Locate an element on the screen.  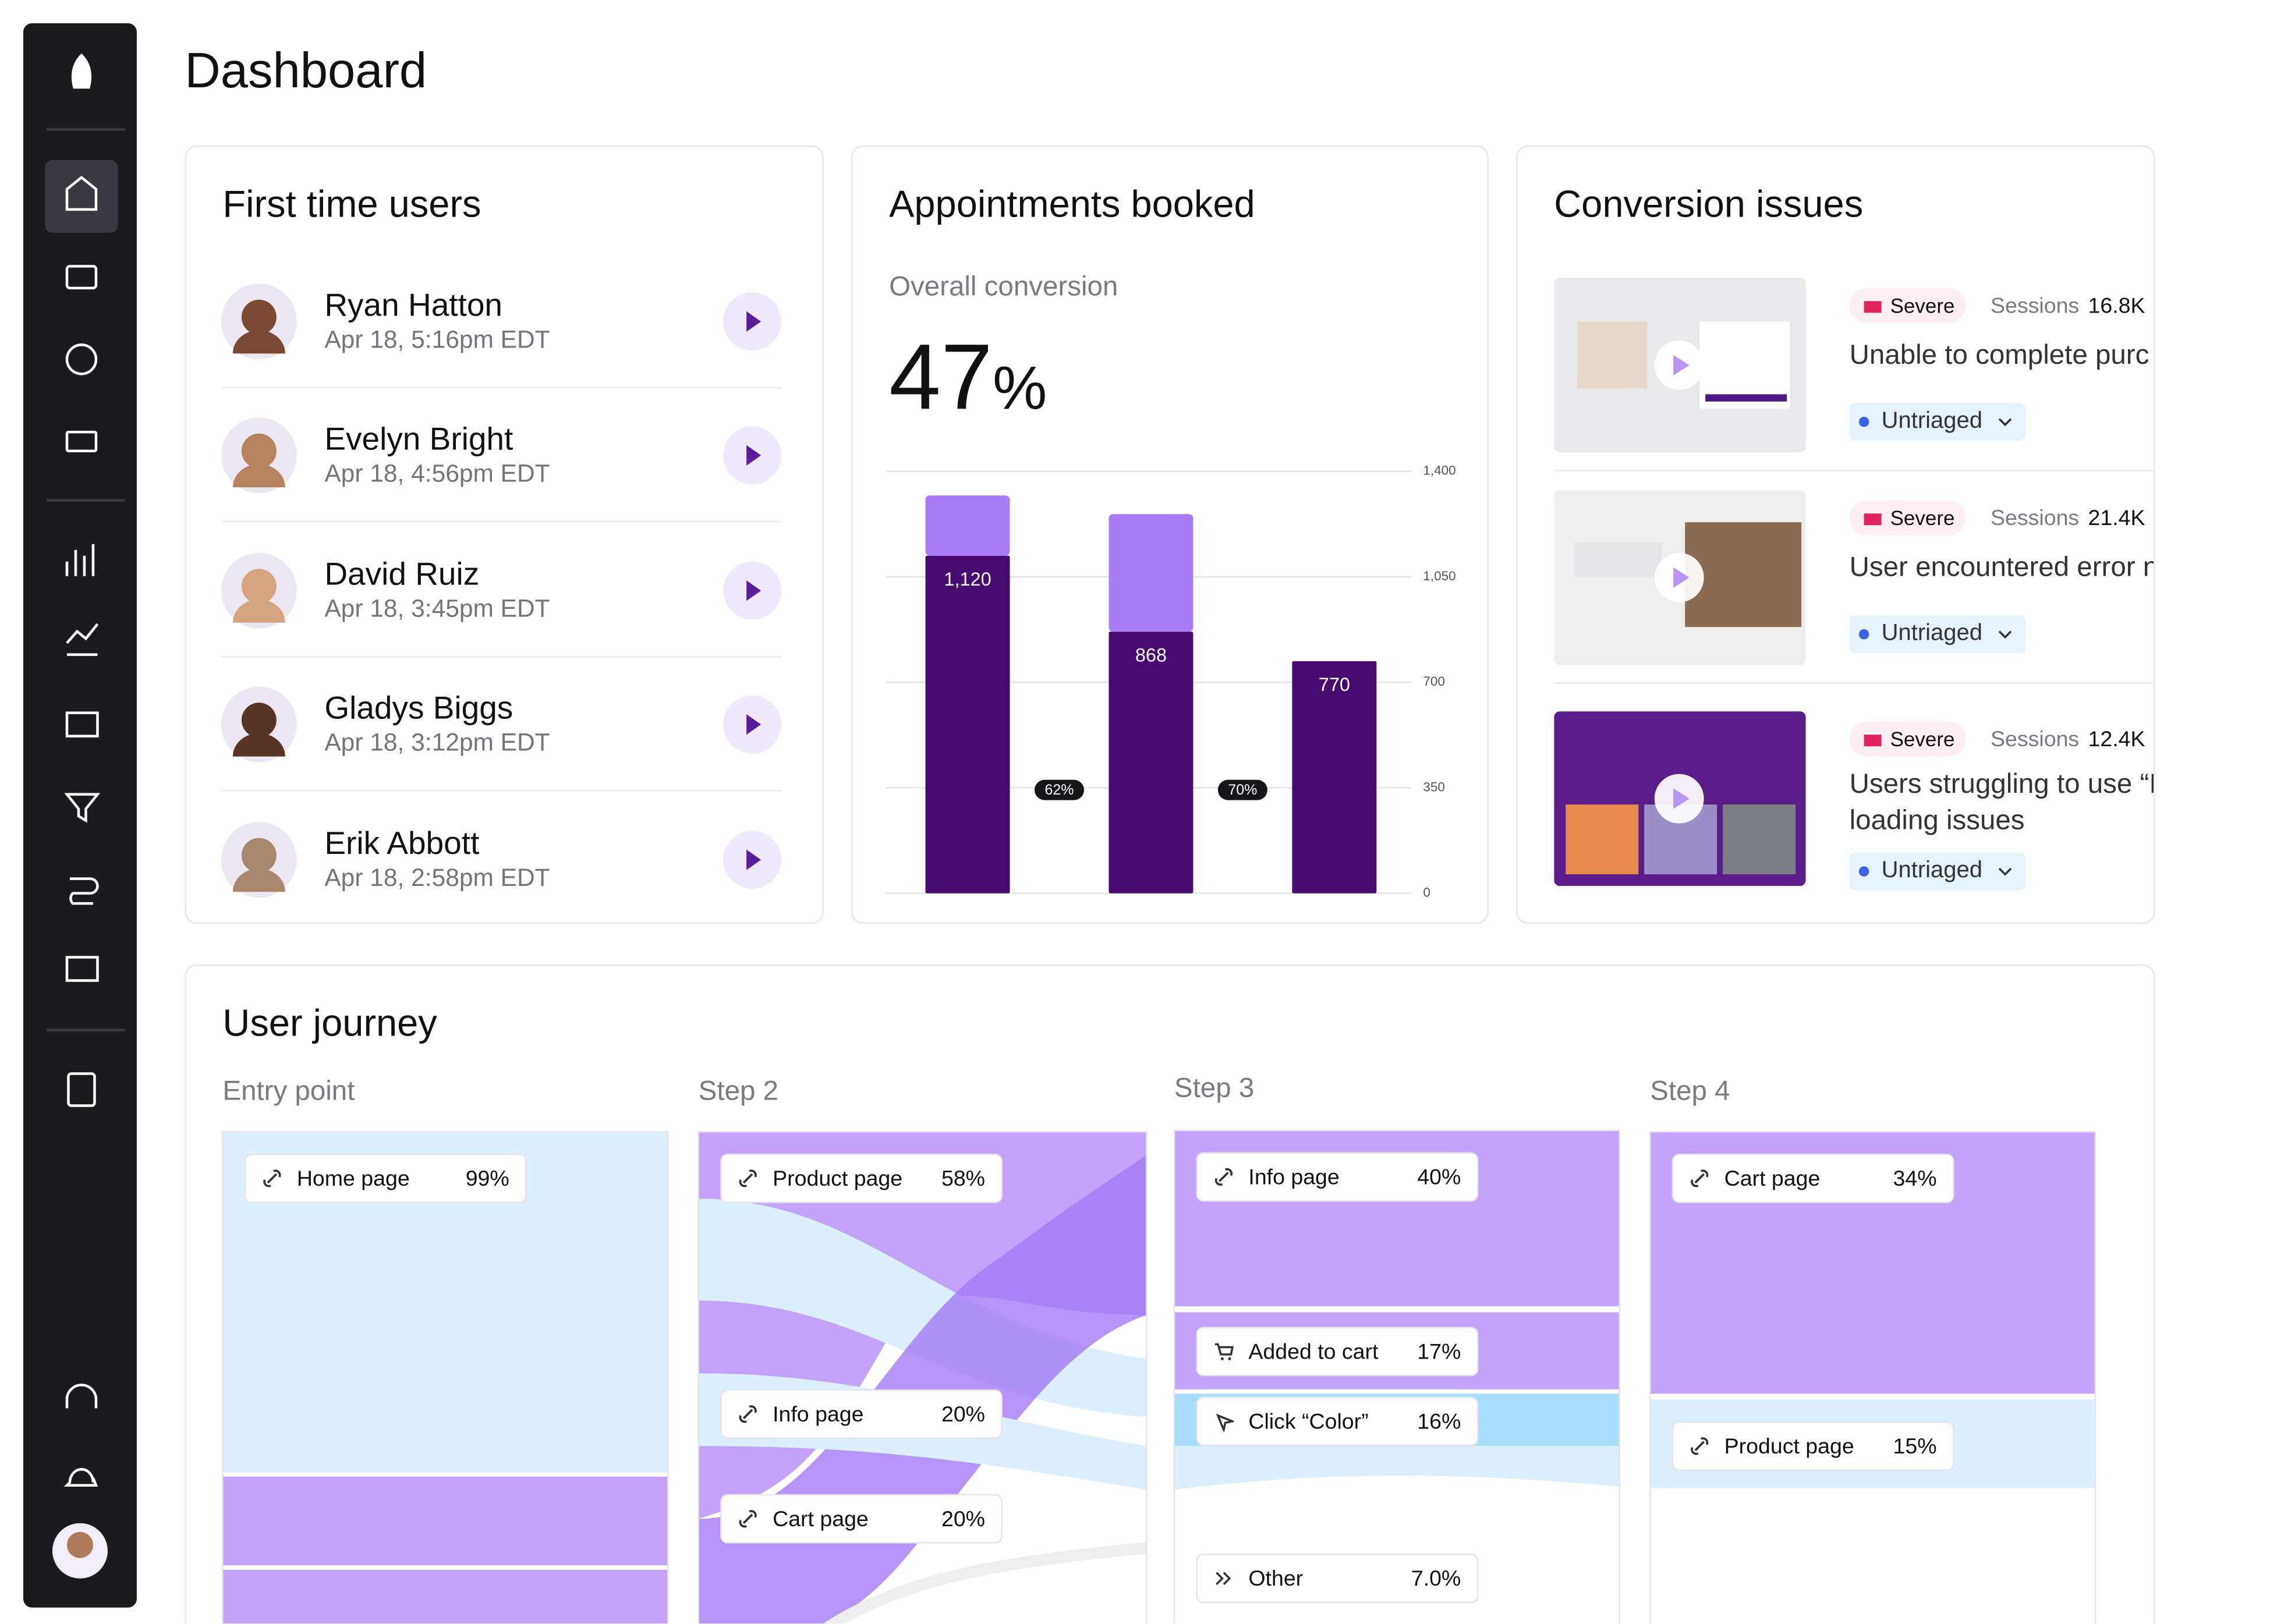
conversion-number: 47 is located at coordinates (941, 377).